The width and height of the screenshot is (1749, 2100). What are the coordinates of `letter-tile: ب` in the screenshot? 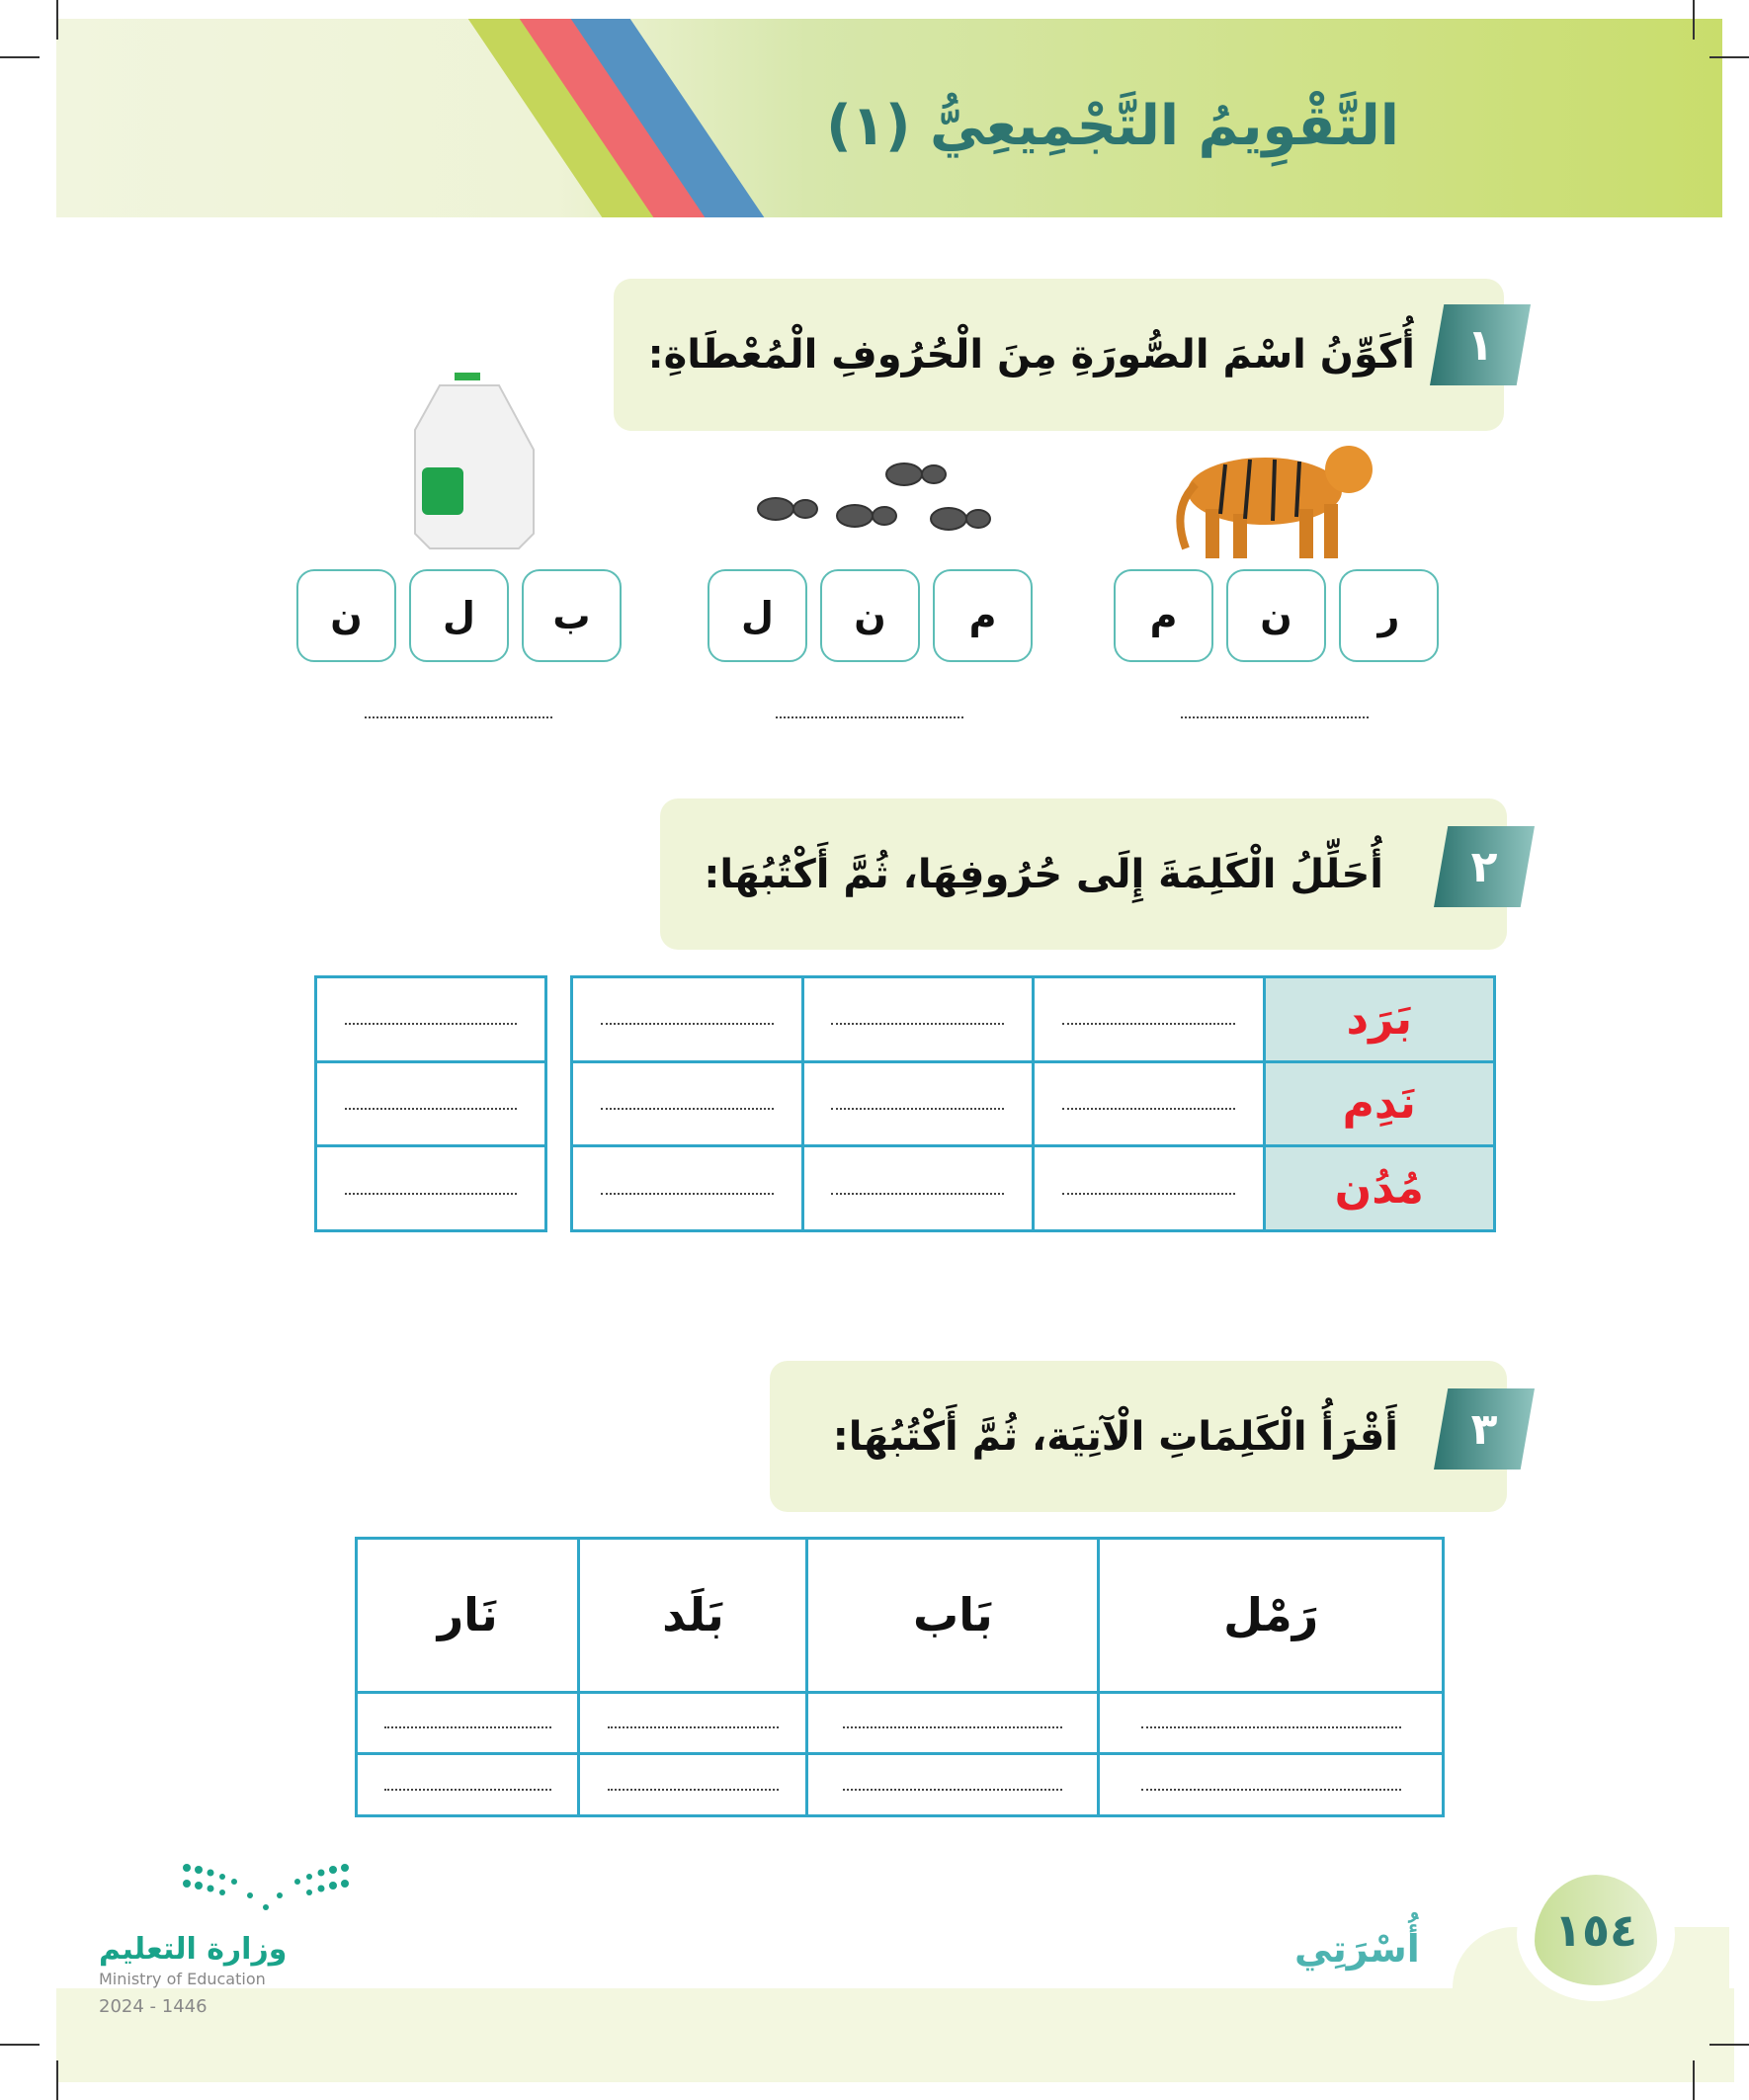 It's located at (572, 615).